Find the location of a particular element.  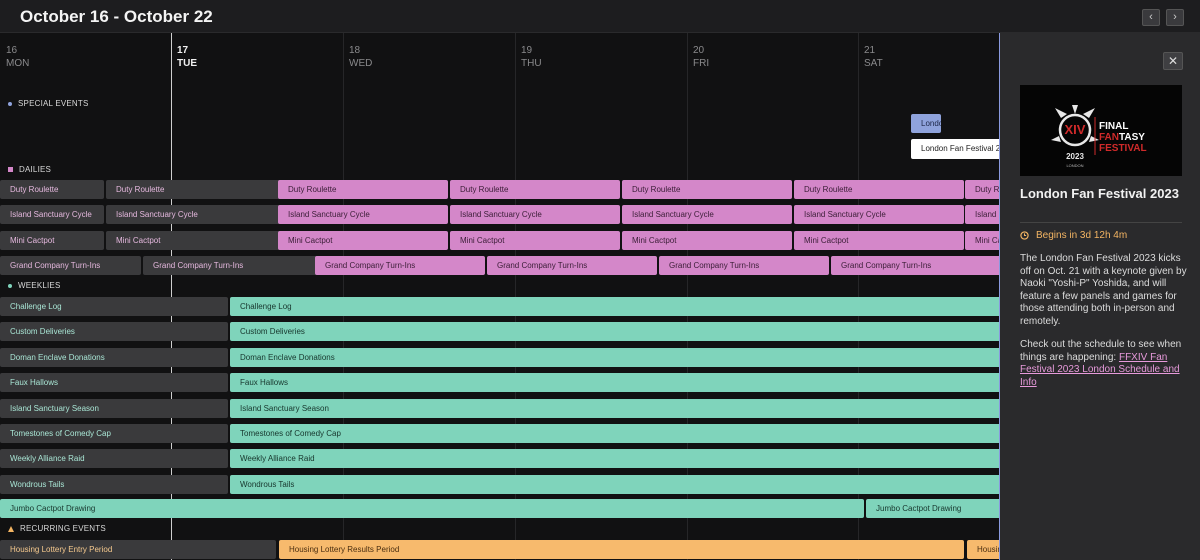

section-dailies: DAILIES is located at coordinates (29, 169).